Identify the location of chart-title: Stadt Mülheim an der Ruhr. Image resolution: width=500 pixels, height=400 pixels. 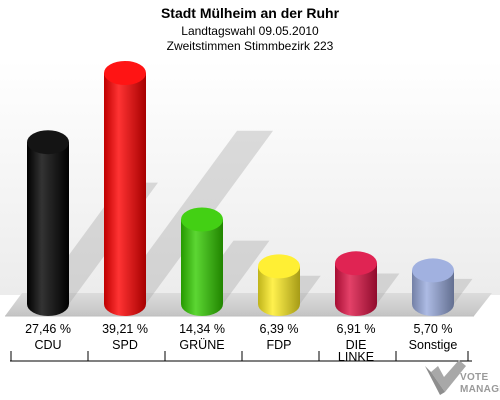
(250, 13).